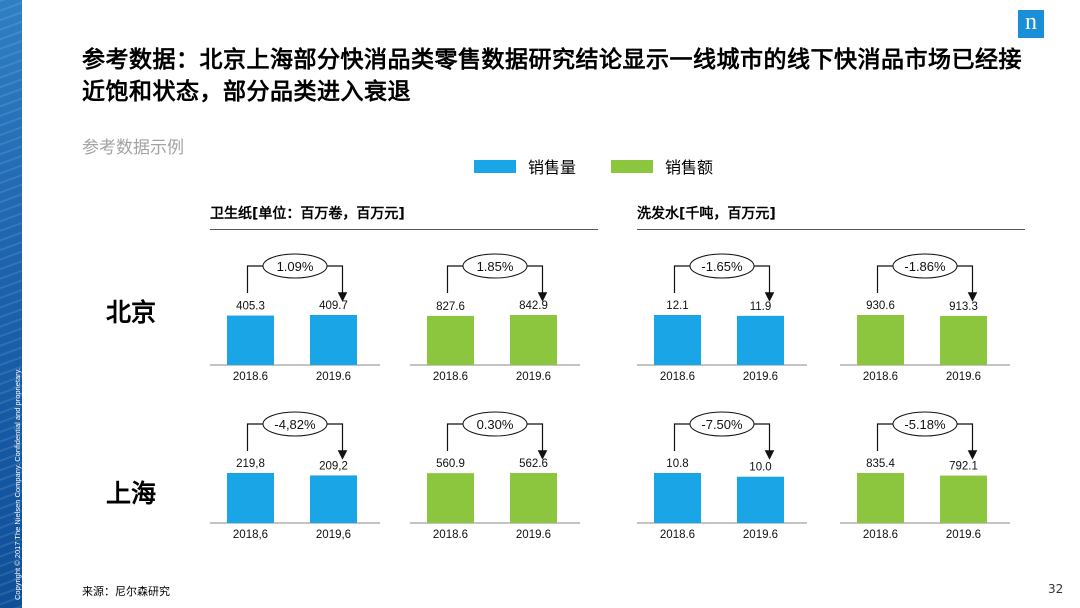 This screenshot has width=1080, height=608. I want to click on change-percent-label: 1.85%, so click(495, 266).